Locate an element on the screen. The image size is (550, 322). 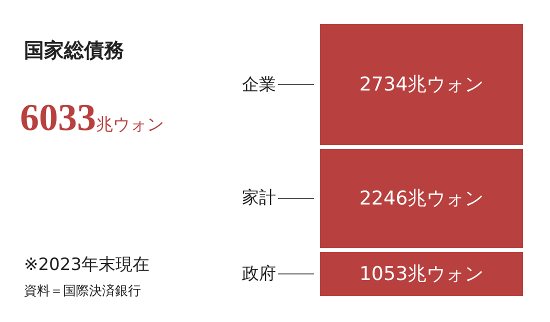
text: 企業 is located at coordinates (259, 85).